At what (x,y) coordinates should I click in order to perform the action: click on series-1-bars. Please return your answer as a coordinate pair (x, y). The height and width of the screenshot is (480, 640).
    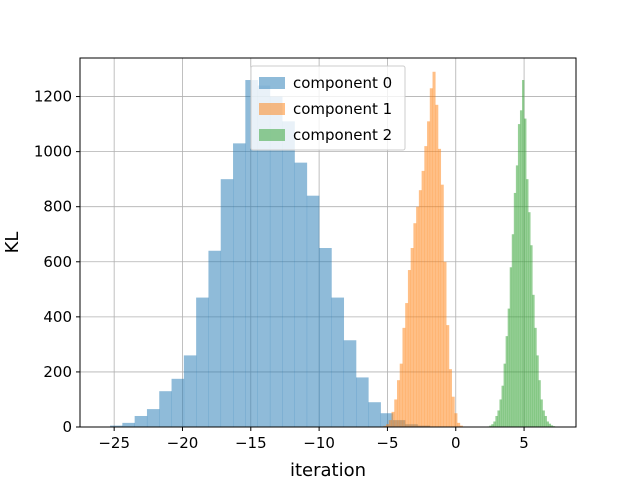
    Looking at the image, I should click on (421, 249).